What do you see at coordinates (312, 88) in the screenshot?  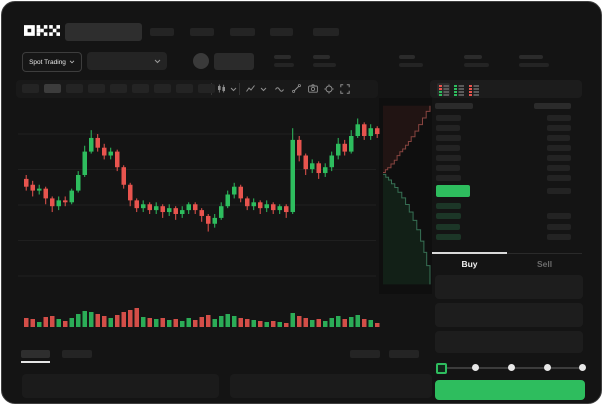 I see `camera-icon` at bounding box center [312, 88].